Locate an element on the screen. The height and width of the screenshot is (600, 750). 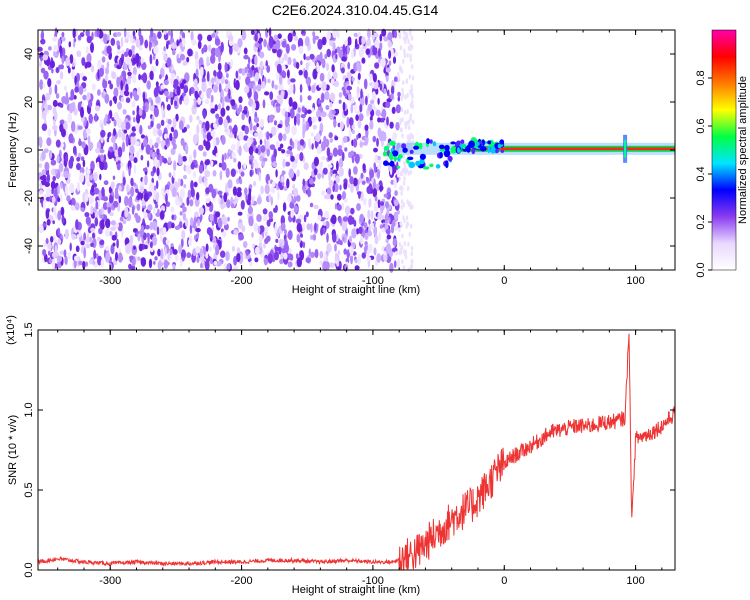
colorbar-tick-label: 0.2 is located at coordinates (701, 221).